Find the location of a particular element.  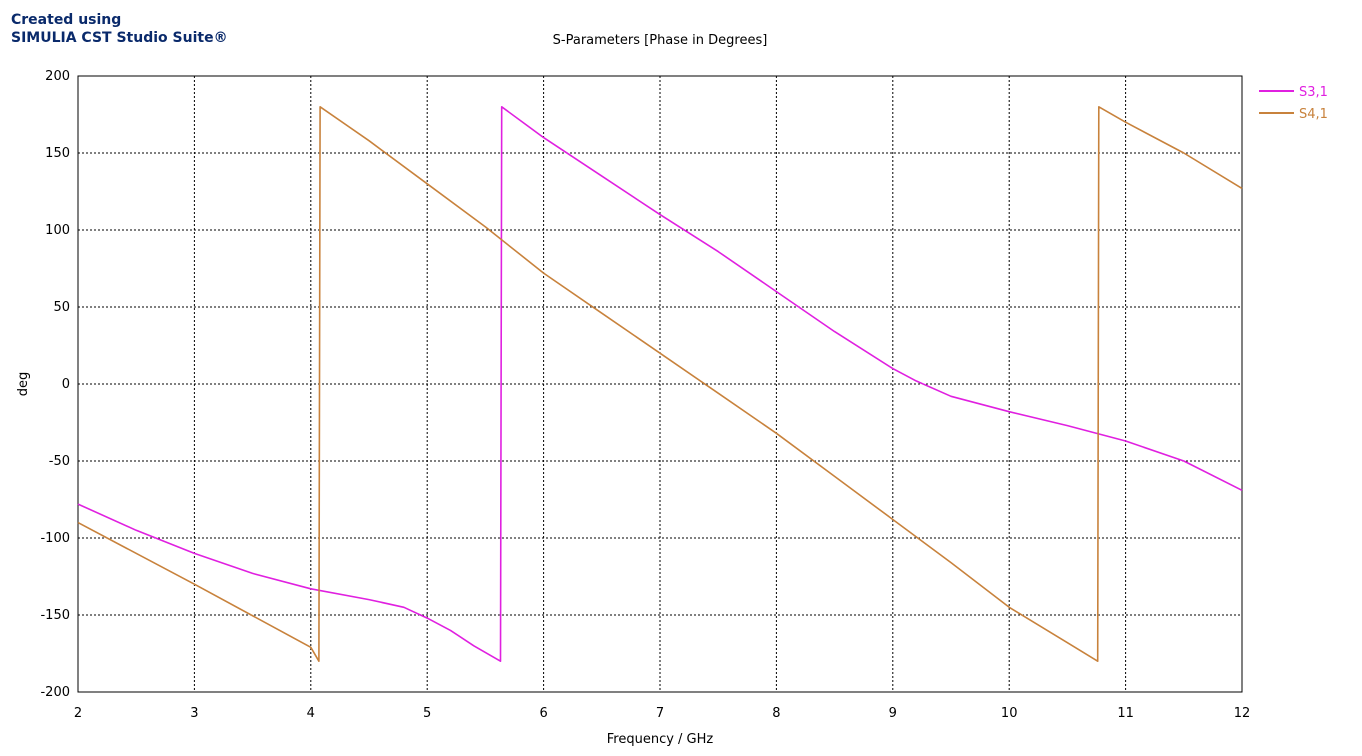

y-tick-label: 200 is located at coordinates (57, 76).